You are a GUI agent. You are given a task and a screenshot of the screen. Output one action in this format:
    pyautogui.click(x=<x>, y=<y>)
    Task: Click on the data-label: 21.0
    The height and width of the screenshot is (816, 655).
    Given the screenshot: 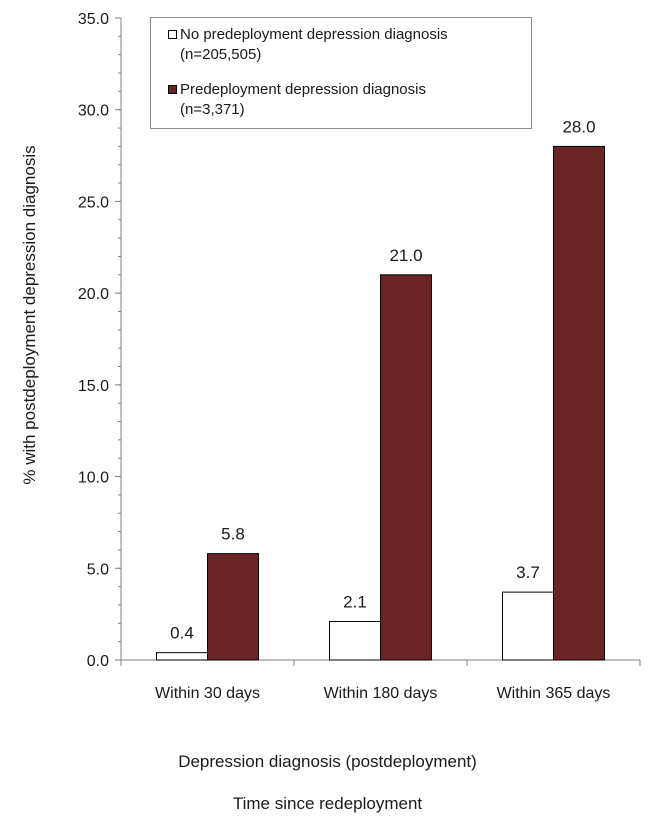 What is the action you would take?
    pyautogui.click(x=405, y=255)
    